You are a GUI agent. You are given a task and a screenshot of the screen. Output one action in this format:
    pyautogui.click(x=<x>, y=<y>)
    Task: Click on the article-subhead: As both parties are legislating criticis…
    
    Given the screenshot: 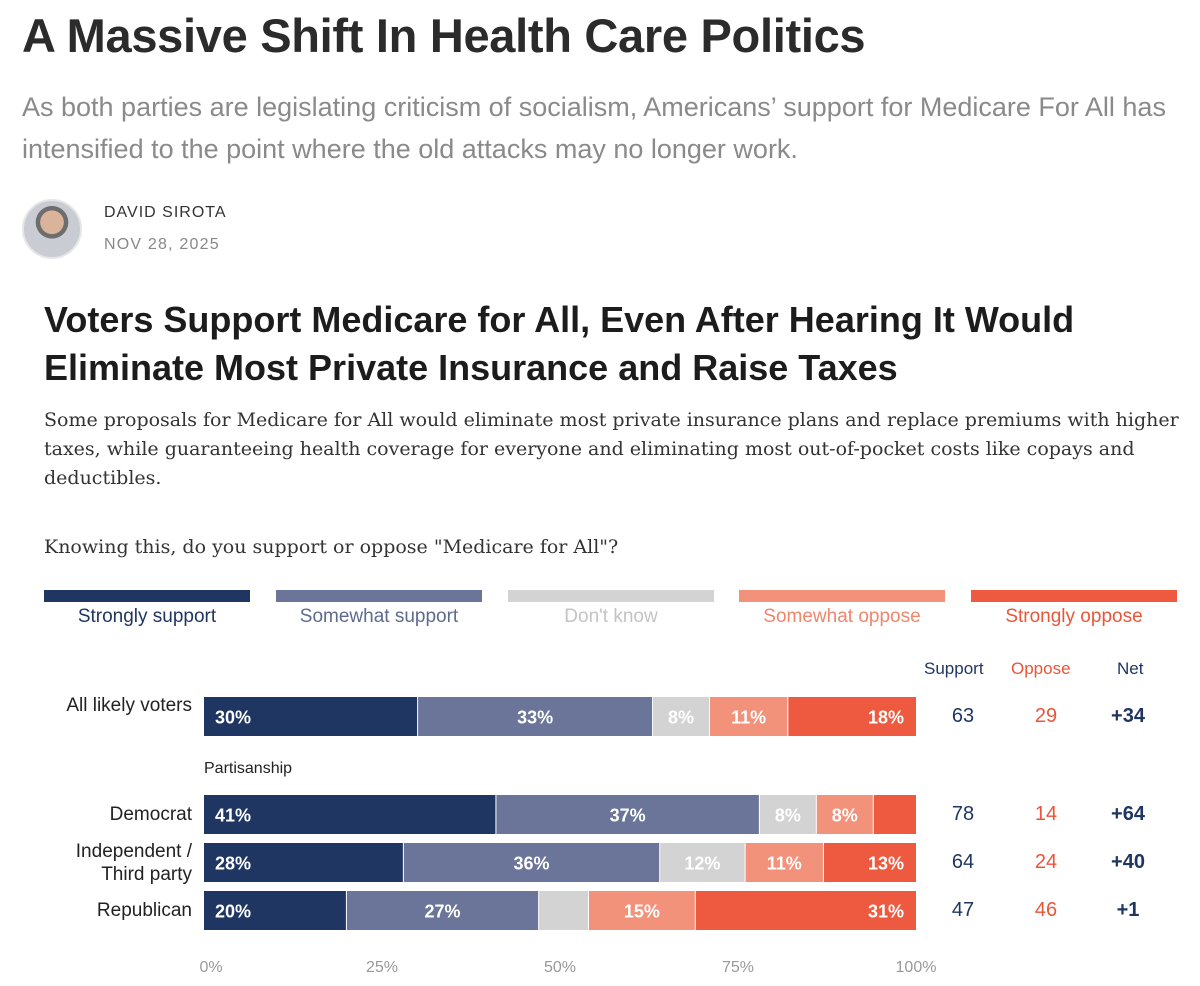 What is the action you would take?
    pyautogui.click(x=594, y=128)
    